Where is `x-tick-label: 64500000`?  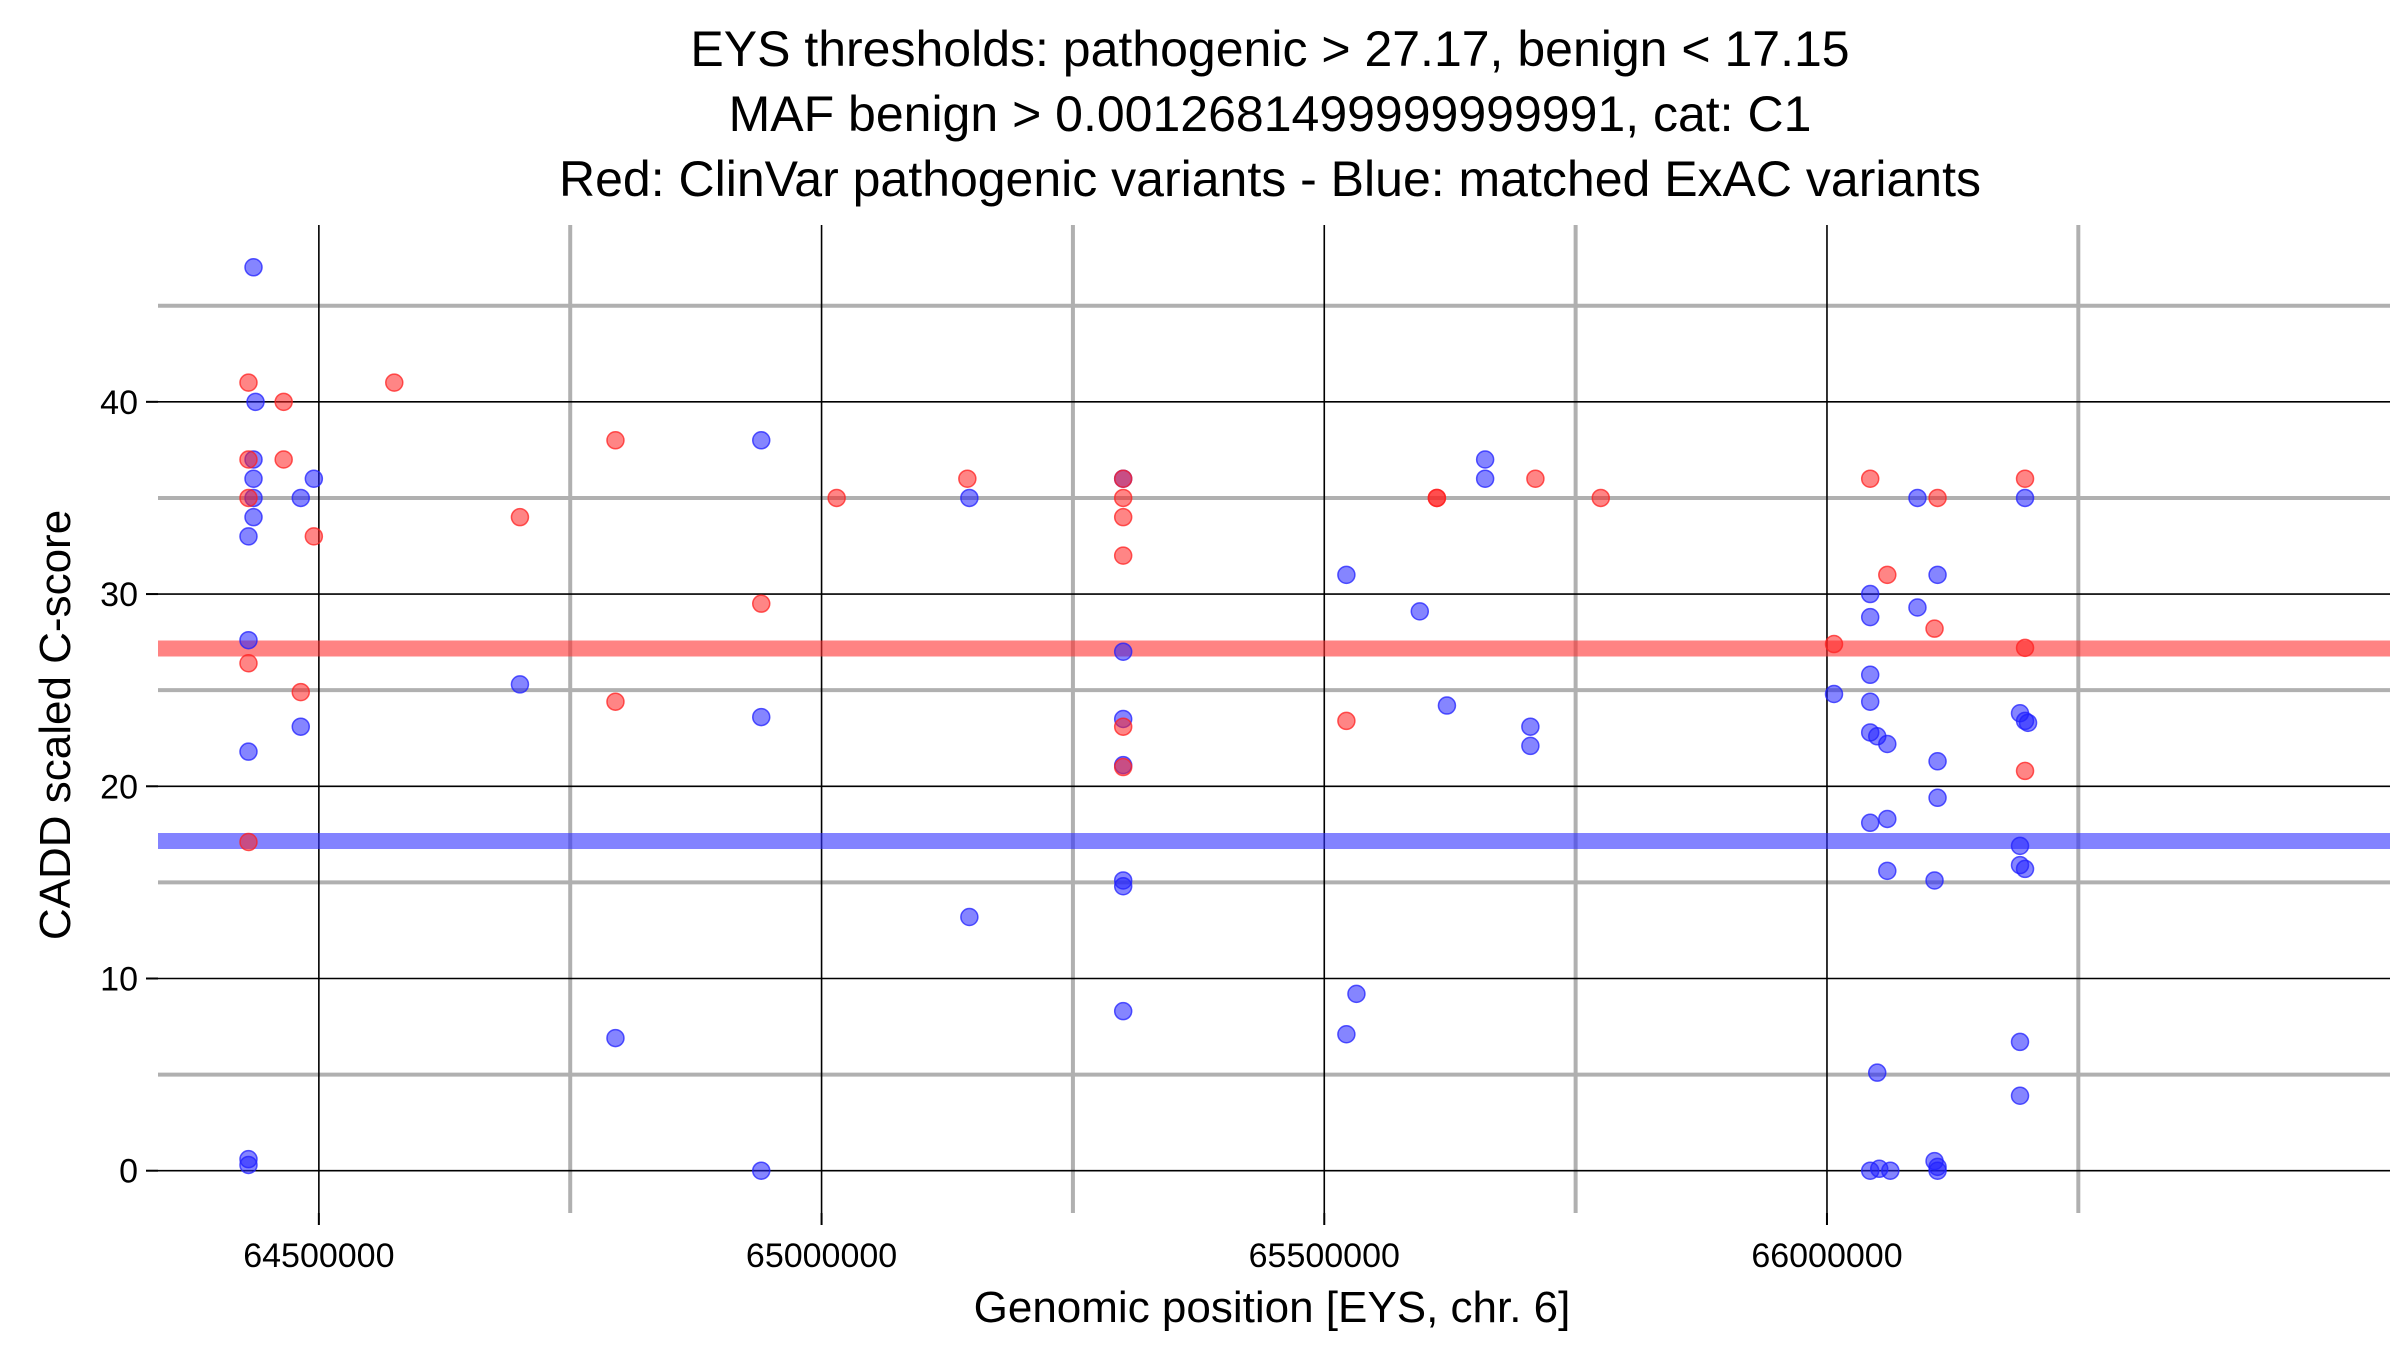
x-tick-label: 64500000 is located at coordinates (318, 1256).